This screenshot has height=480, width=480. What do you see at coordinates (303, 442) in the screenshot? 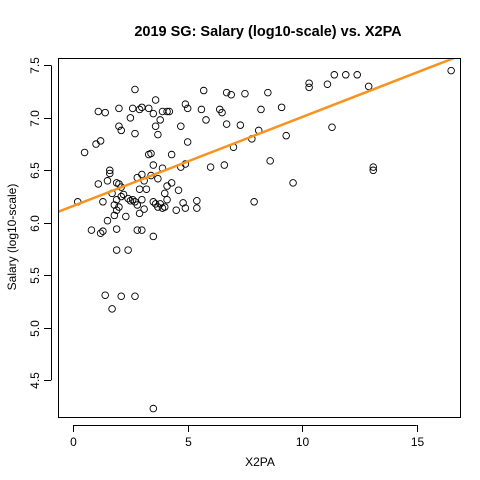
I see `x-tick-label-2: 10` at bounding box center [303, 442].